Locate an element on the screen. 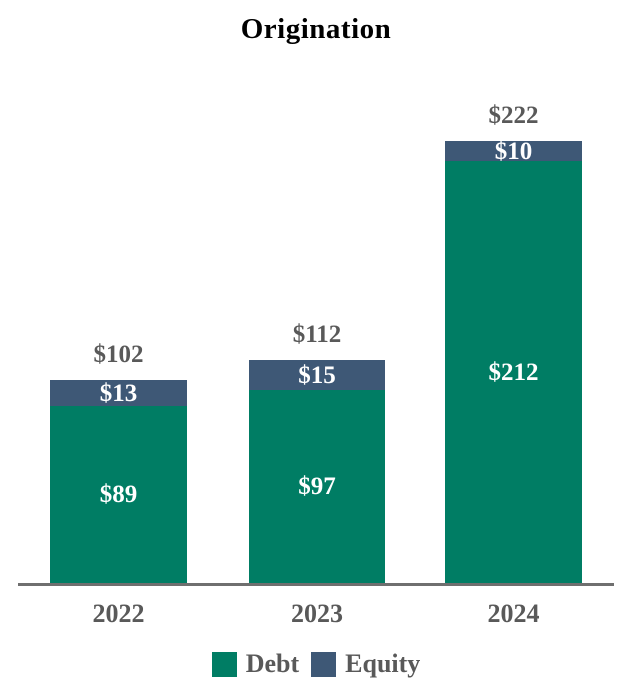  equity-value-label-2023: $15 is located at coordinates (317, 375).